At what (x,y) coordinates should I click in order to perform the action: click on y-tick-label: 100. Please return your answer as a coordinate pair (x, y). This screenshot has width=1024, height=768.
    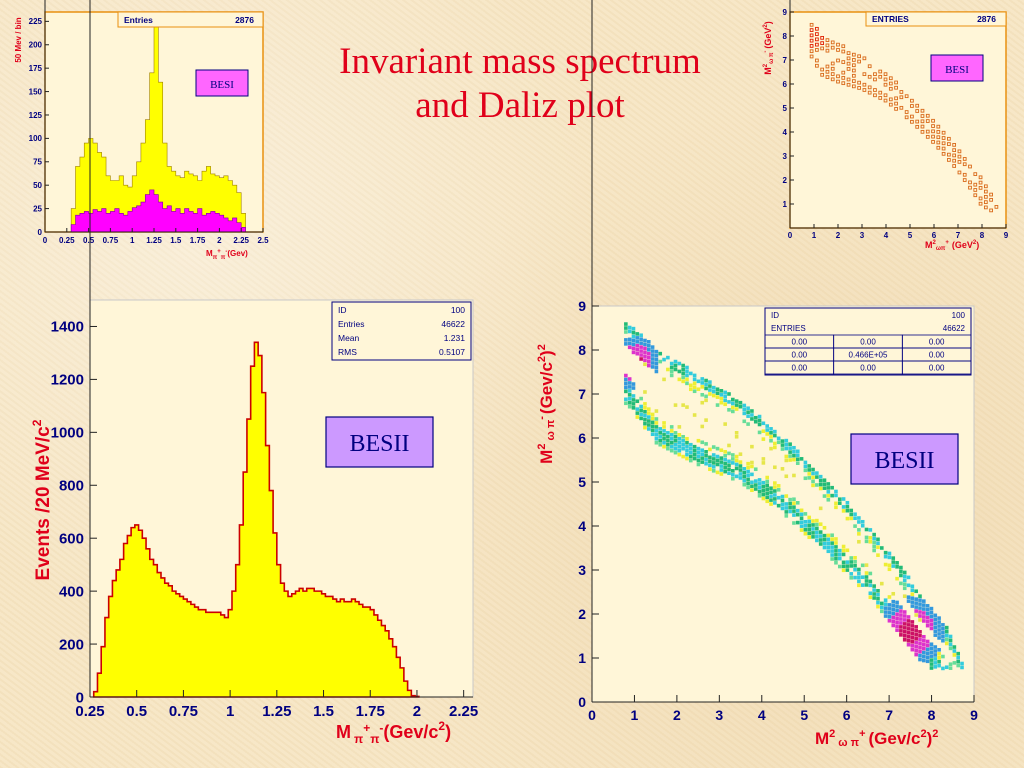
    Looking at the image, I should click on (36, 138).